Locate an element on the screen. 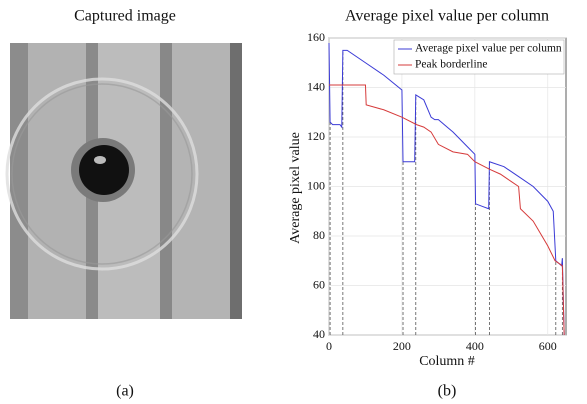 The width and height of the screenshot is (587, 404). x-tick-label: 600 is located at coordinates (548, 346).